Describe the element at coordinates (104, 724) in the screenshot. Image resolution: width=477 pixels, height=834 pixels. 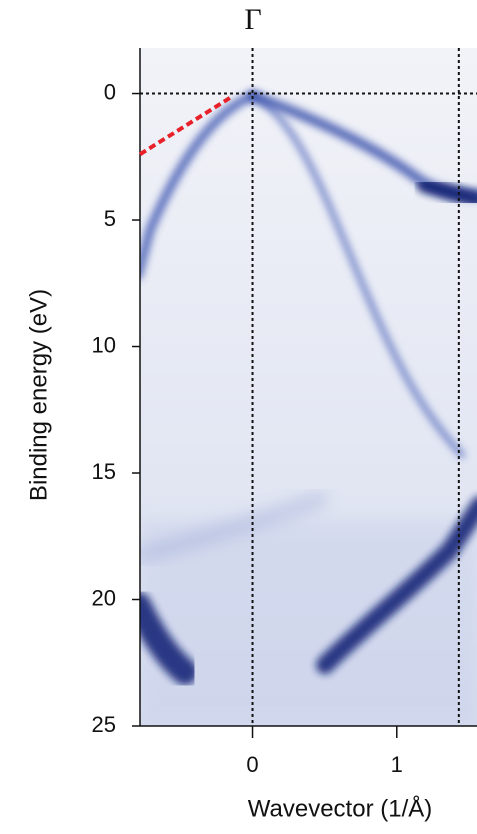
I see `y-tick-label: 25` at that location.